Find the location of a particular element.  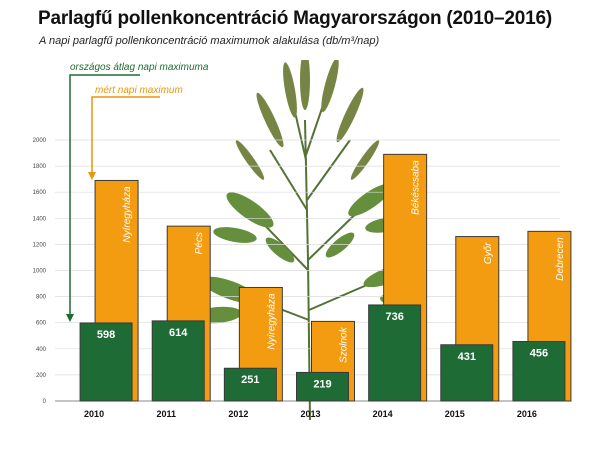

bar-value-label: 598 is located at coordinates (106, 335).